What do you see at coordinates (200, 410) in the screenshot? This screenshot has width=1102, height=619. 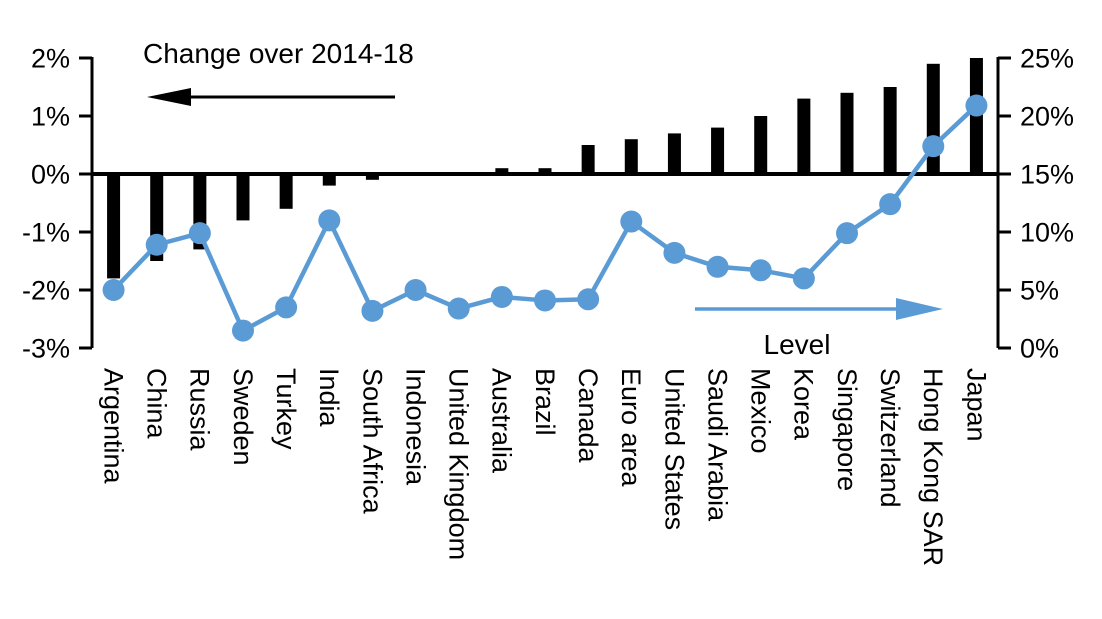 I see `category-label: Russia` at bounding box center [200, 410].